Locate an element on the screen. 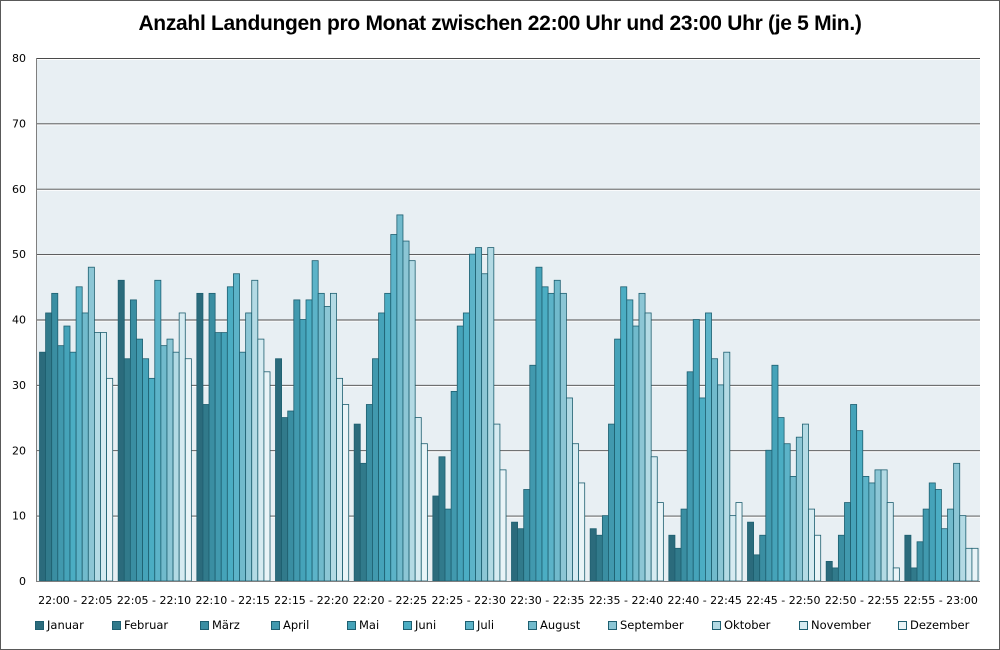  legend-label: Februar is located at coordinates (146, 625).